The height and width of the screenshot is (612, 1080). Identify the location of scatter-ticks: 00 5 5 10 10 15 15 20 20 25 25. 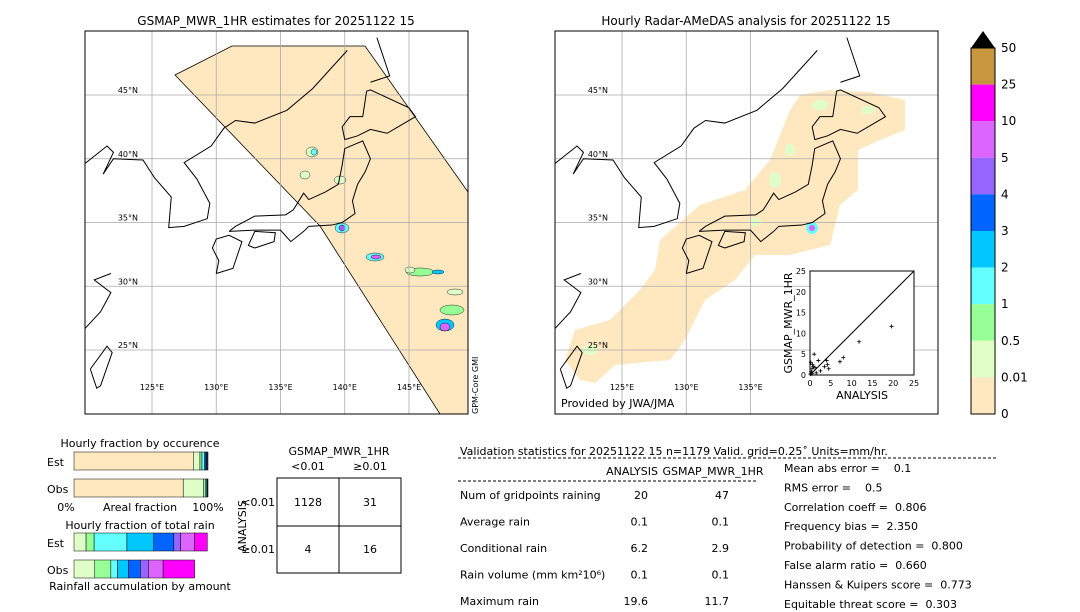
(857, 327).